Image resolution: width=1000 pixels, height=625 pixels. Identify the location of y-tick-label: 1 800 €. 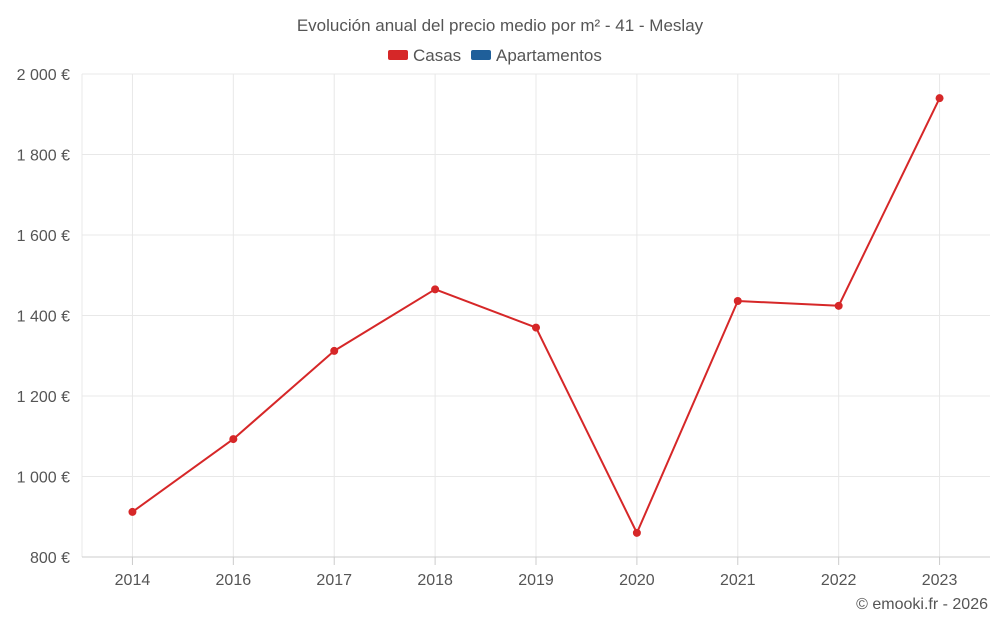
(43, 156).